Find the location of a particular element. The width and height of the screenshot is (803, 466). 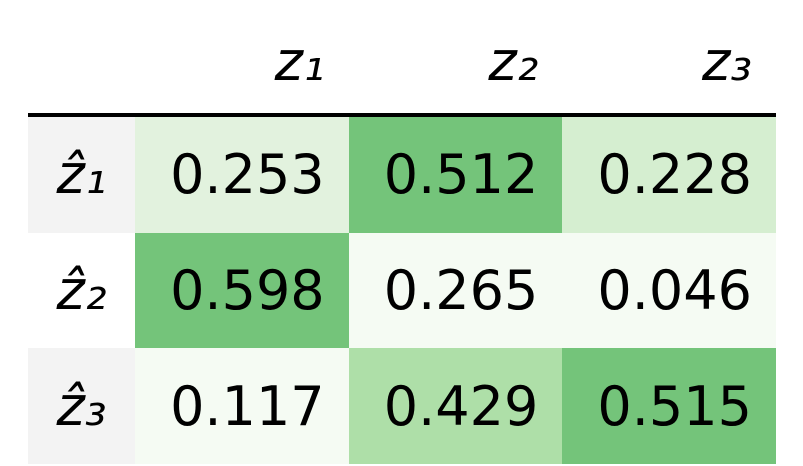

header-rule is located at coordinates (402, 115).